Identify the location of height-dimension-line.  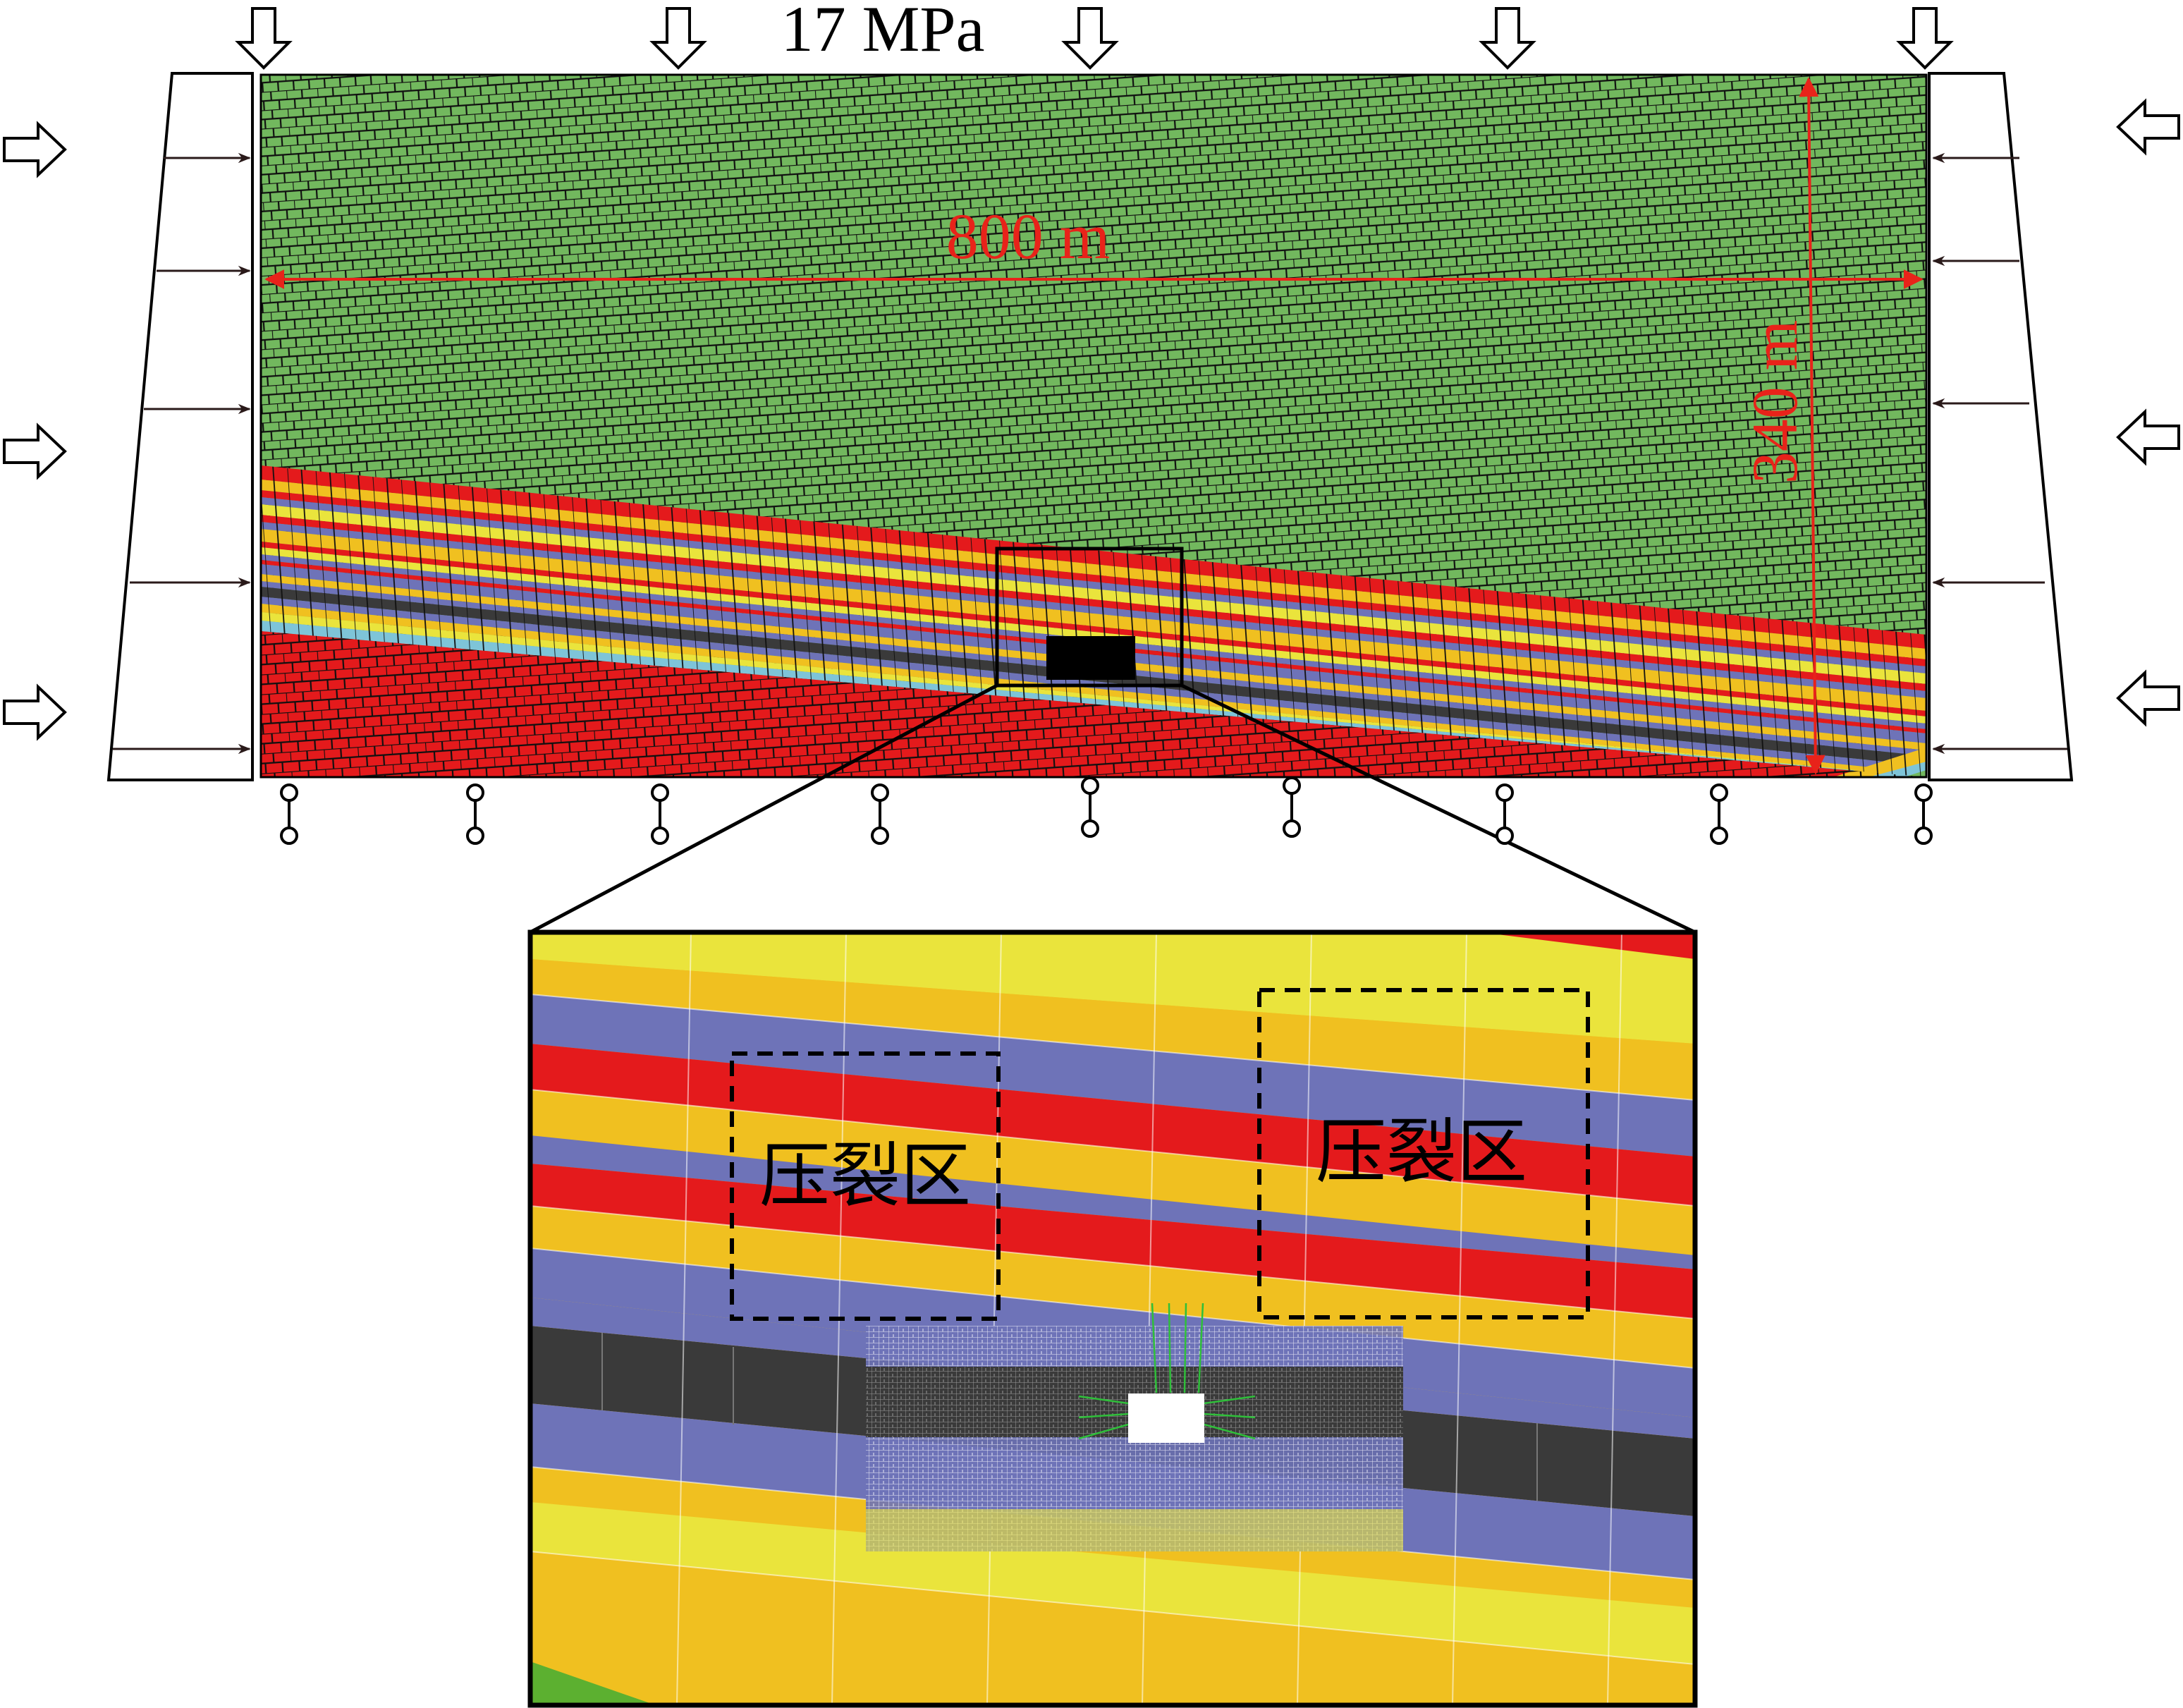
(1812, 426).